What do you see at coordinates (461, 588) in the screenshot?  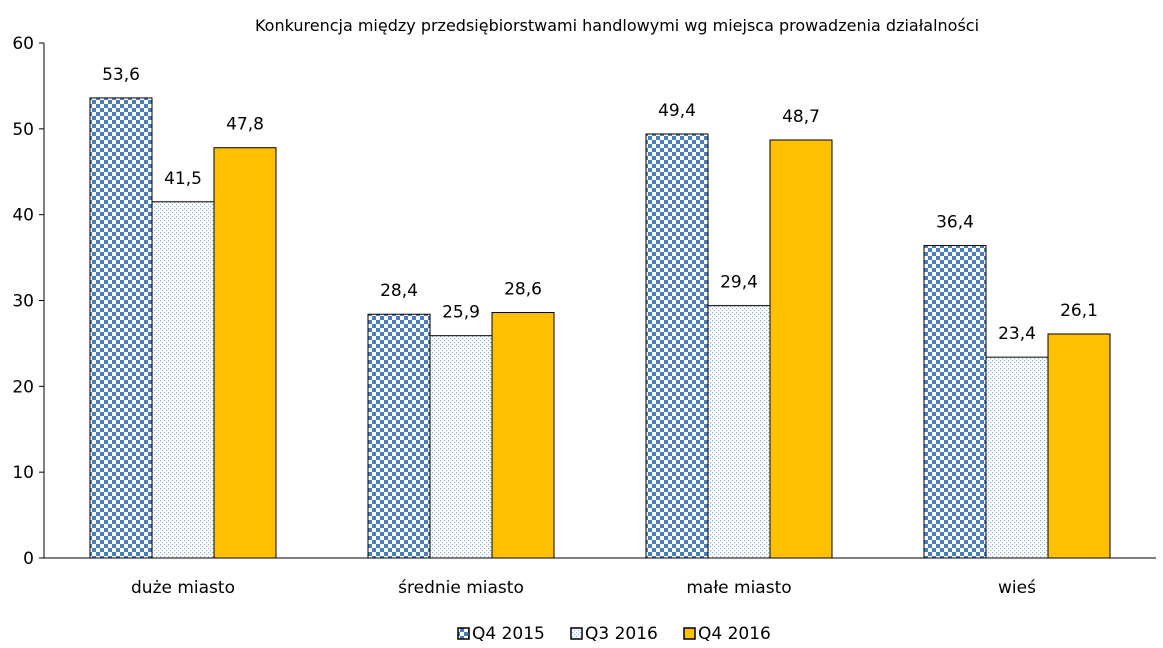 I see `x-category-label: średnie miasto` at bounding box center [461, 588].